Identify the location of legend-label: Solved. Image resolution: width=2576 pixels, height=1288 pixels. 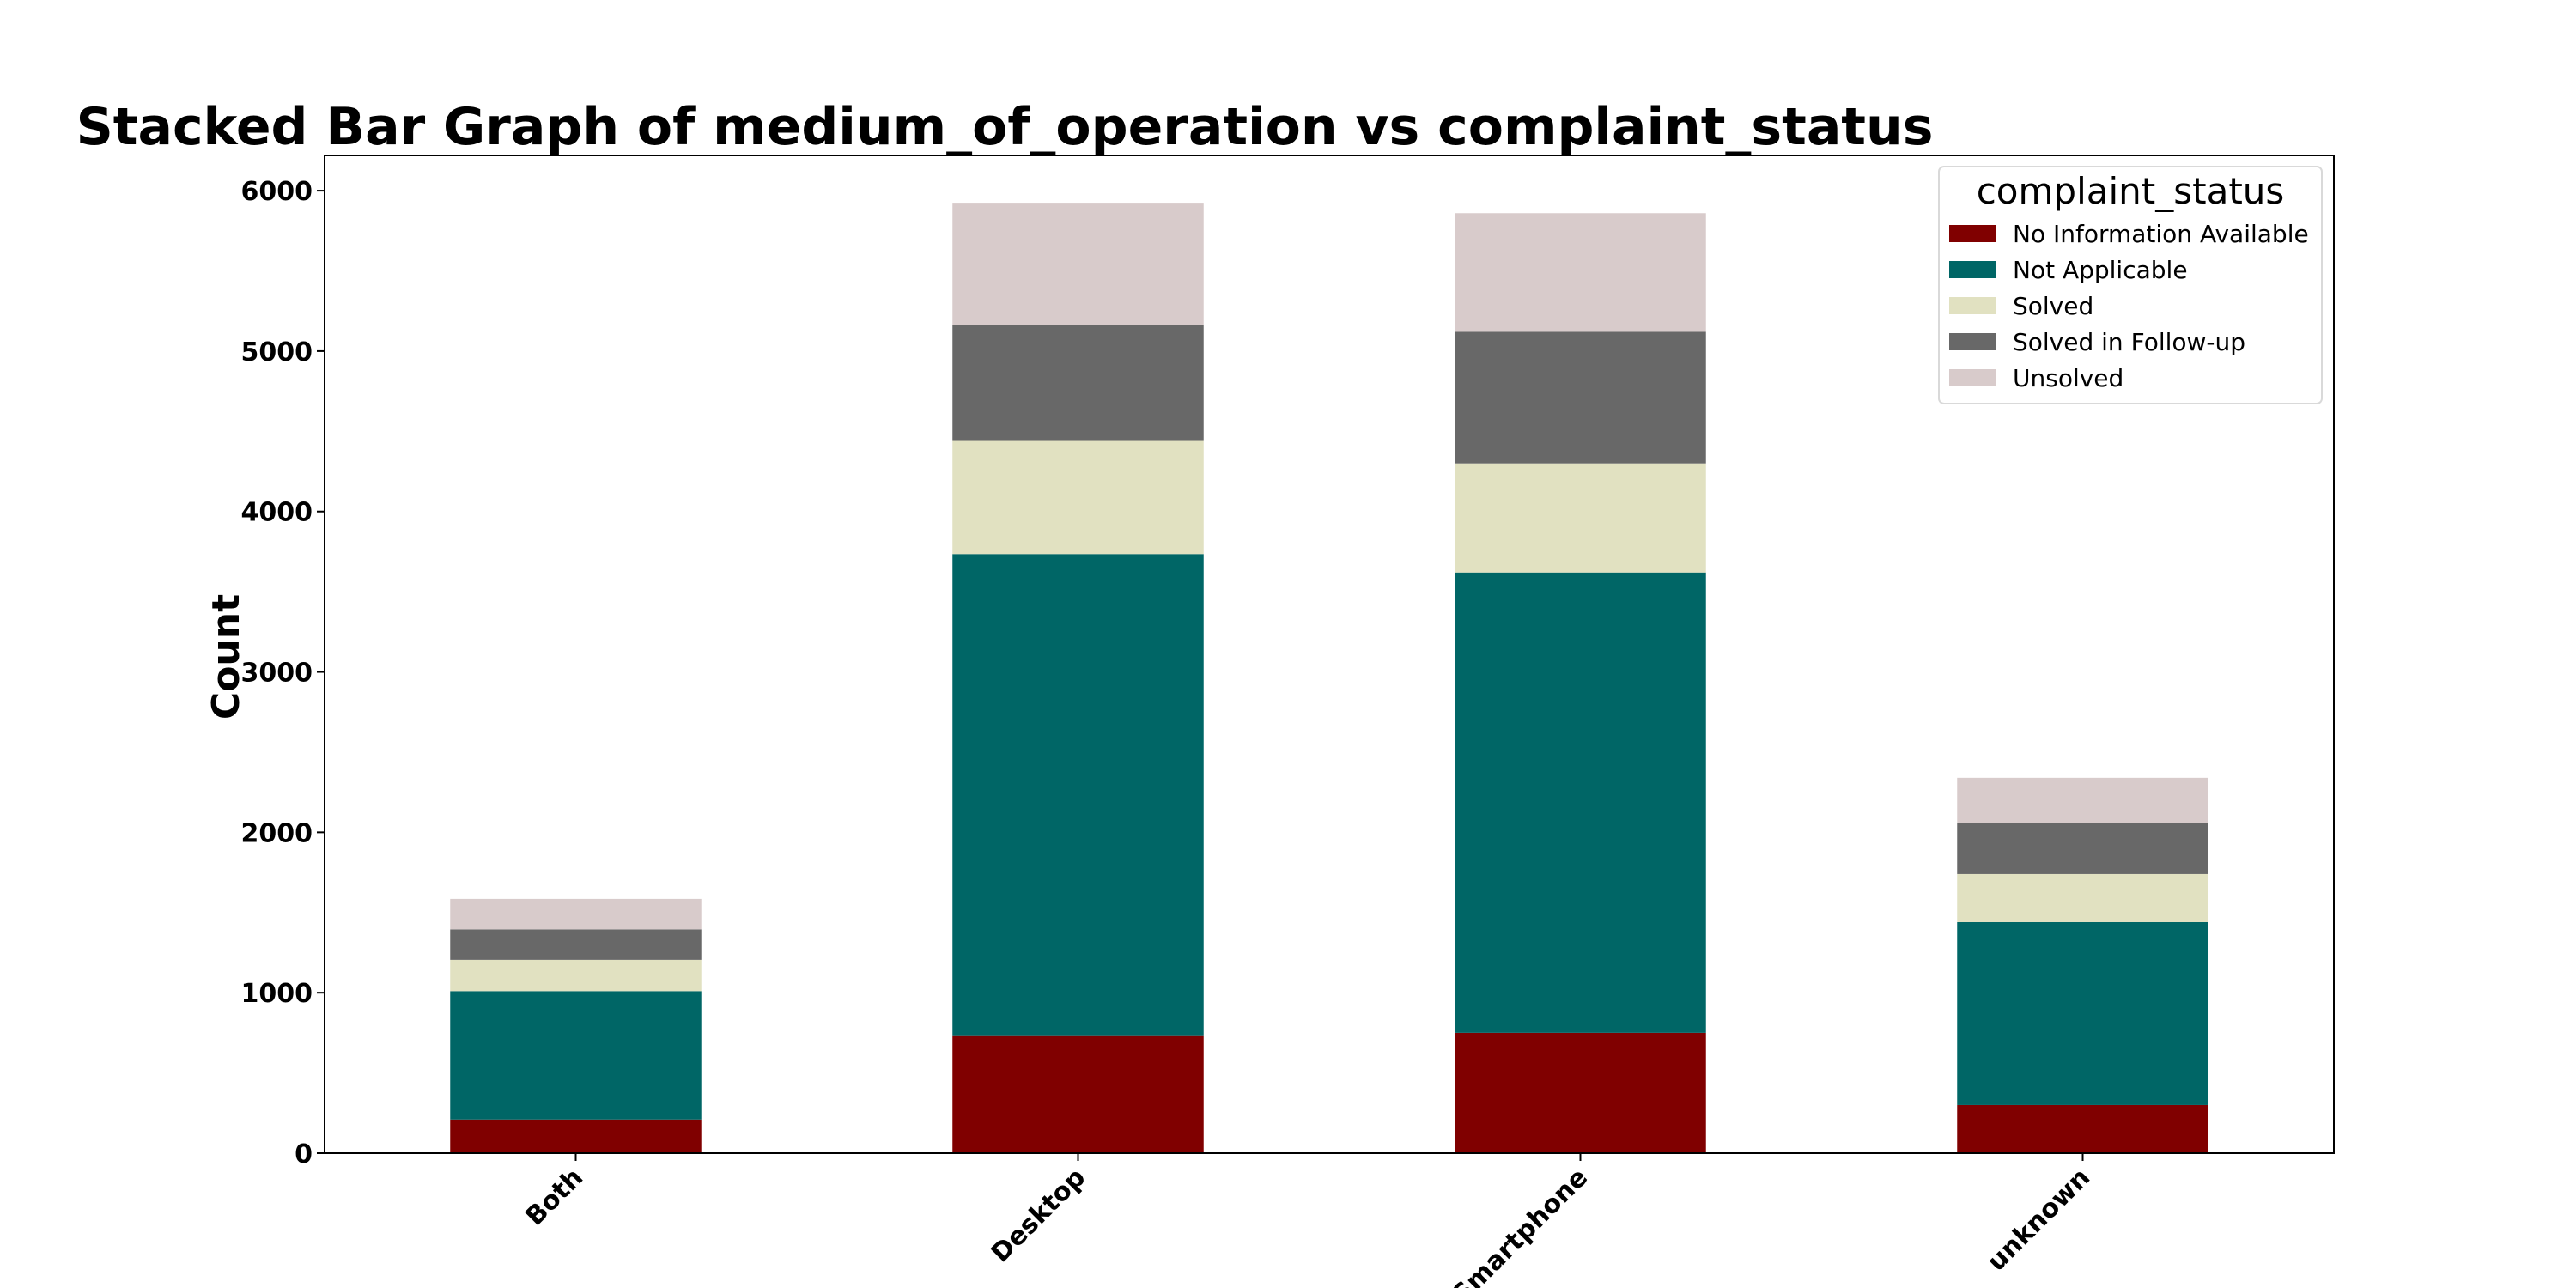
(2053, 306).